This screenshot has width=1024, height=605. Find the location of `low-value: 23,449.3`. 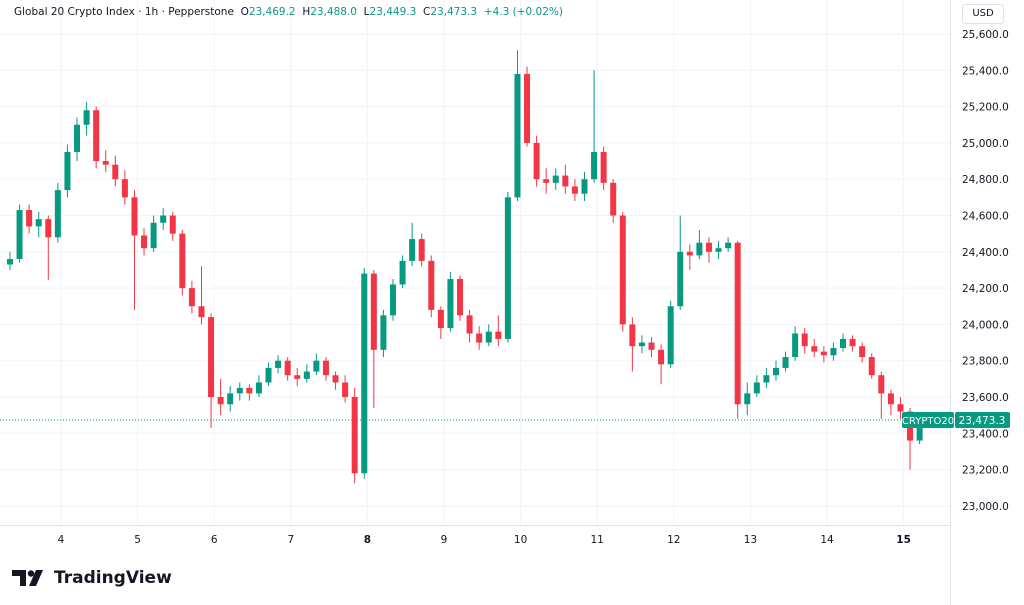

low-value: 23,449.3 is located at coordinates (393, 12).